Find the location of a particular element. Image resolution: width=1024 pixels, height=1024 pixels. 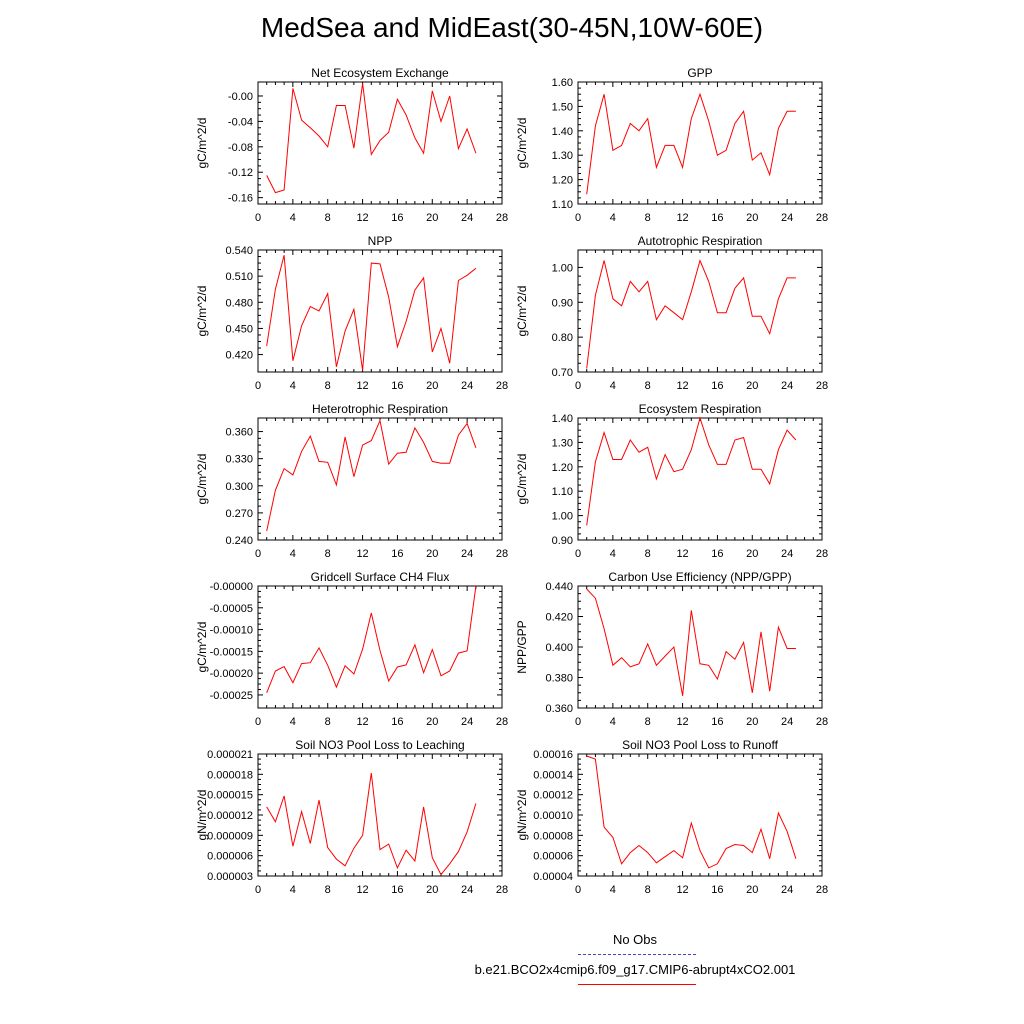

x-tick-label: 0 is located at coordinates (258, 890).